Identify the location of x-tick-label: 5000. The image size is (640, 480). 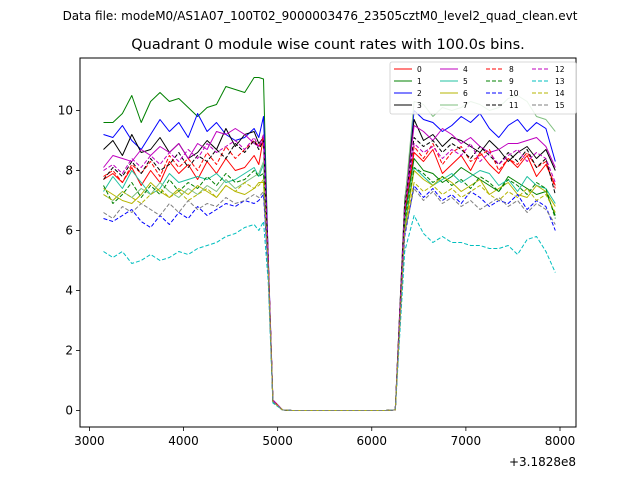
(277, 441).